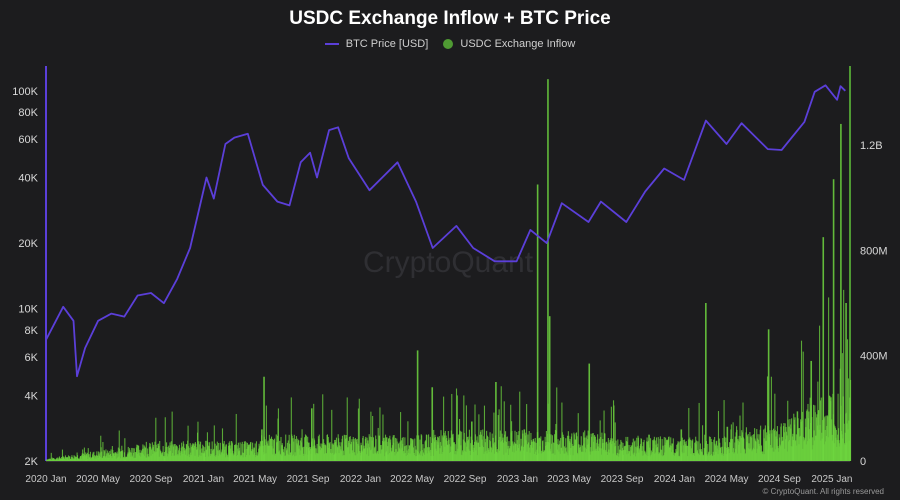 The image size is (900, 500). I want to click on legend-item-usdc-inflow: USDC Exchange Inflow, so click(509, 44).